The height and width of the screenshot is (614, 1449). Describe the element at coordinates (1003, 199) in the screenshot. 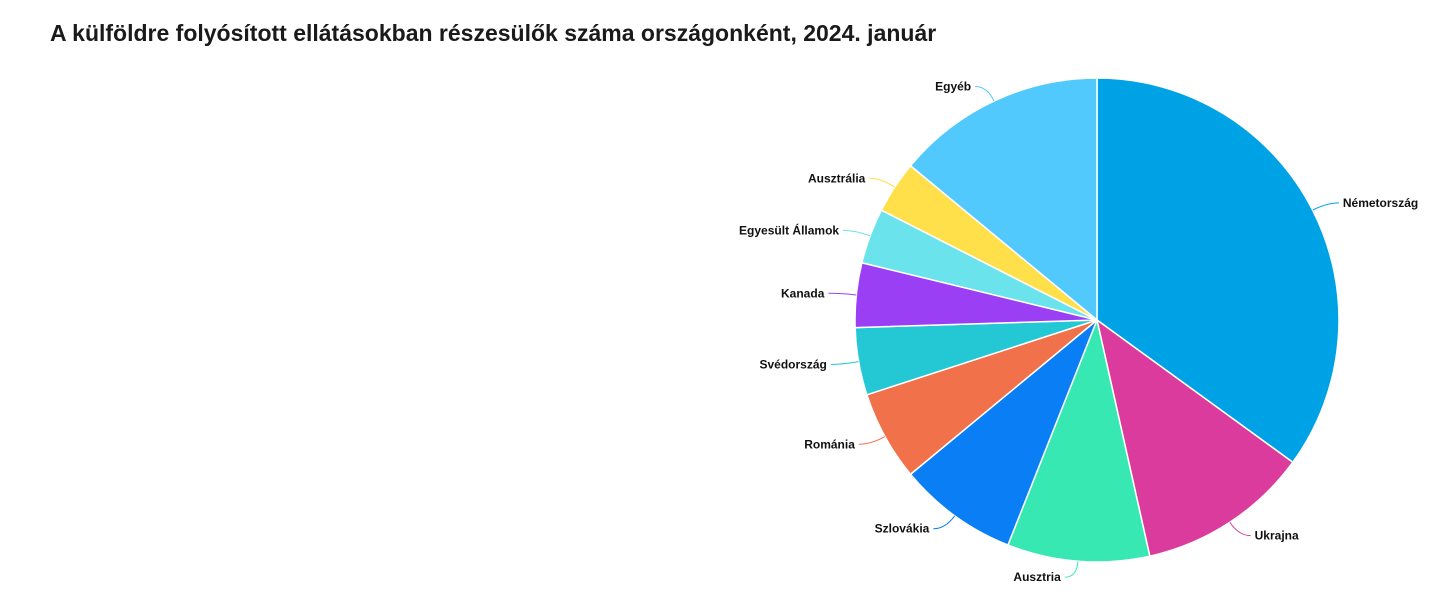

I see `pie-slice-egyeb` at that location.